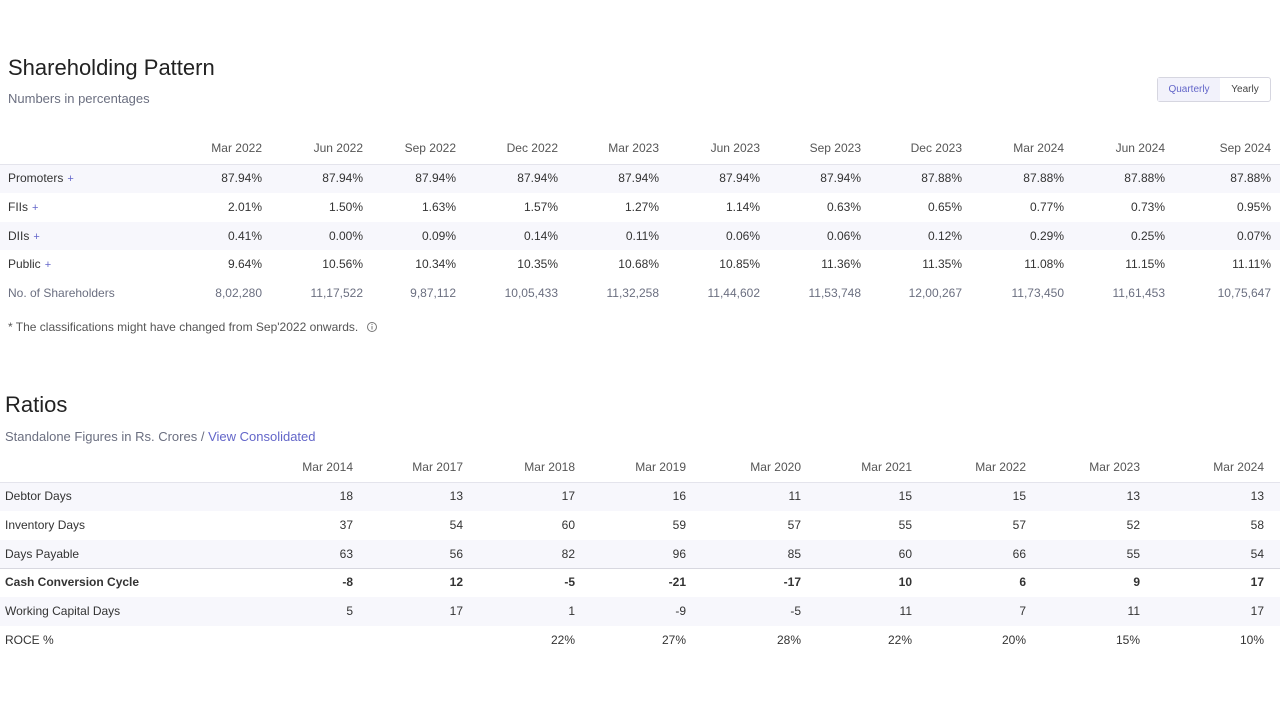 The height and width of the screenshot is (720, 1280). I want to click on cell: -9, so click(680, 611).